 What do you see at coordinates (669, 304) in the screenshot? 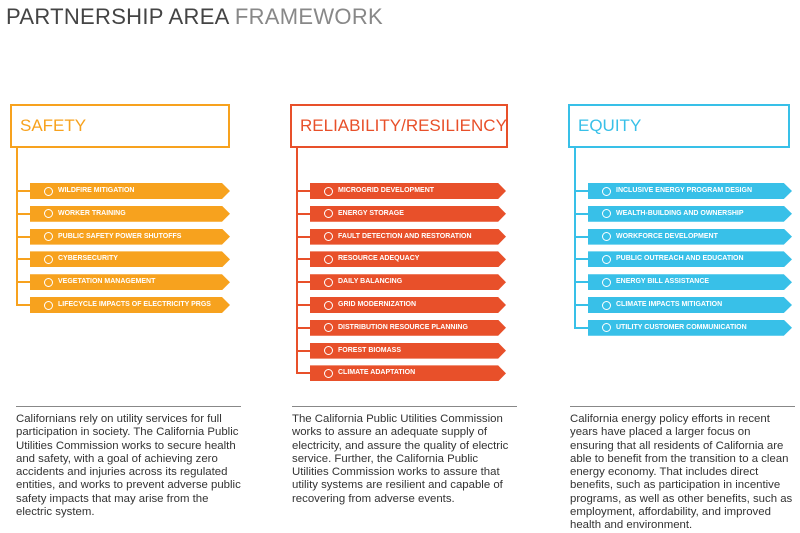
I see `item-label: CLIMATE IMPACTS MITIGATION` at bounding box center [669, 304].